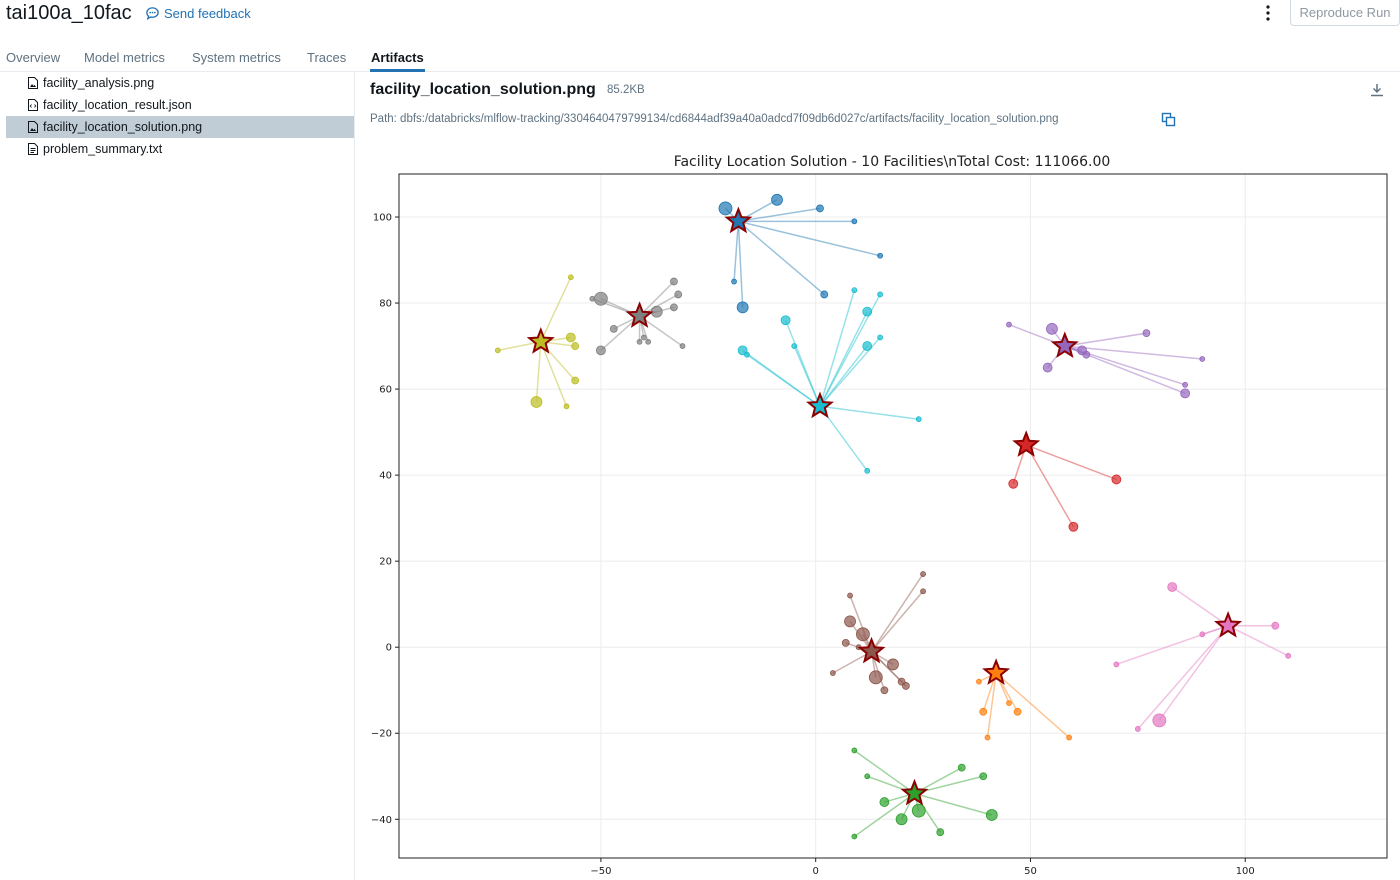 The image size is (1400, 880). I want to click on download-icon, so click(1377, 90).